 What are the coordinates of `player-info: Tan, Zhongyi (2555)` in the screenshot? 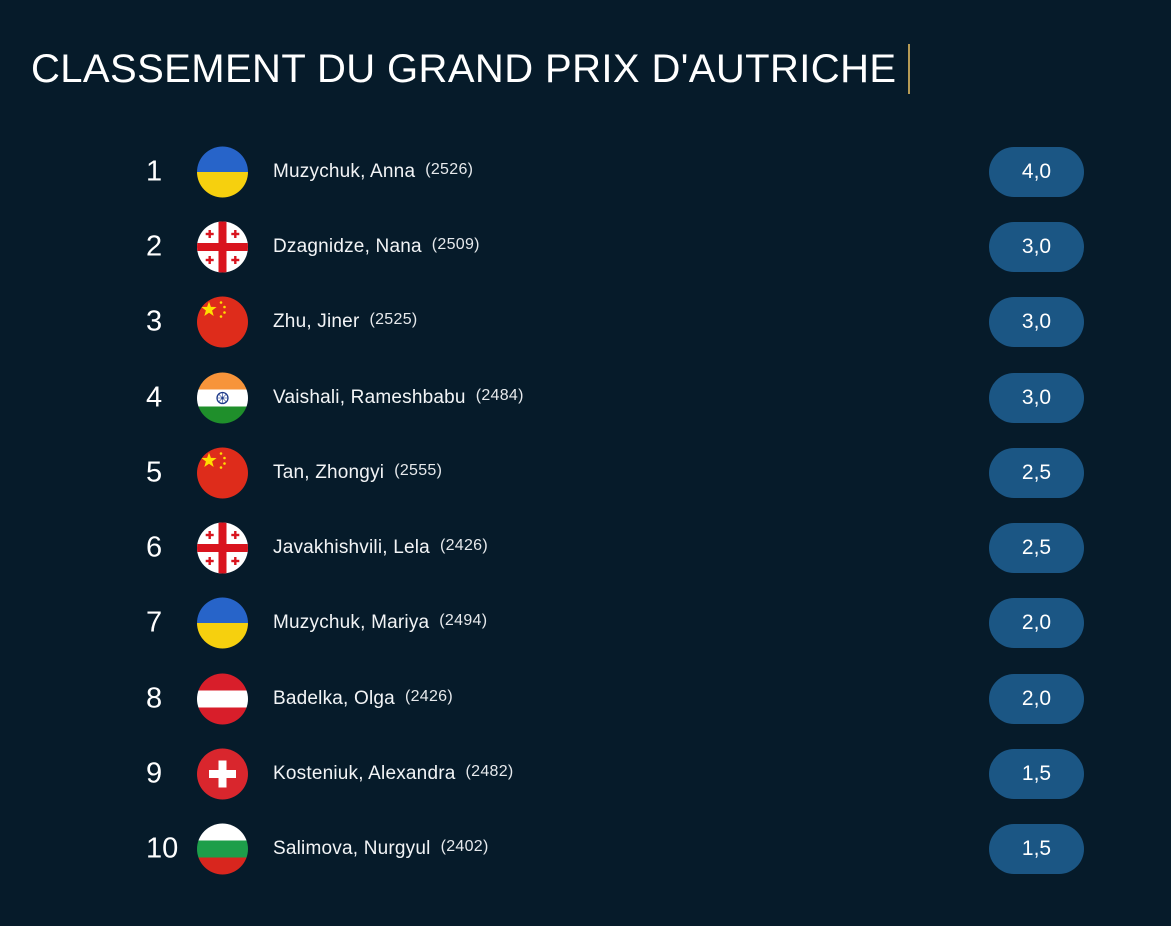 It's located at (357, 473).